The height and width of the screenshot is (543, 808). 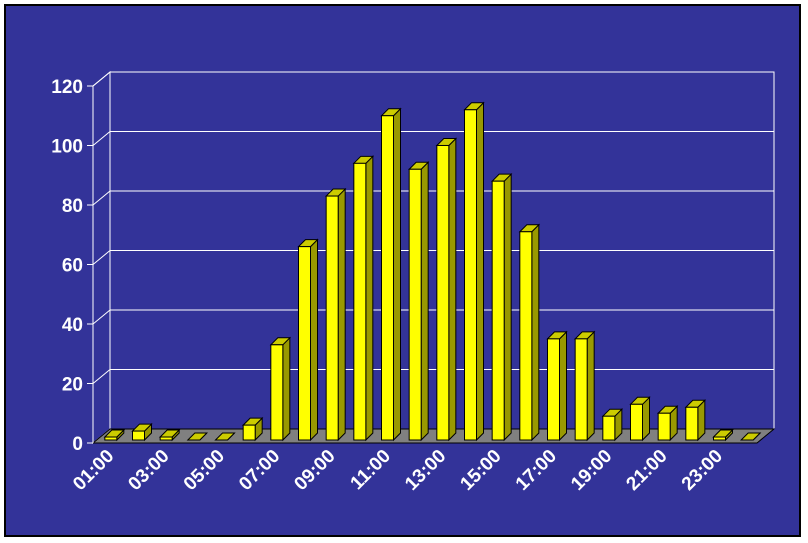 I want to click on bar-13:00, so click(x=446, y=289).